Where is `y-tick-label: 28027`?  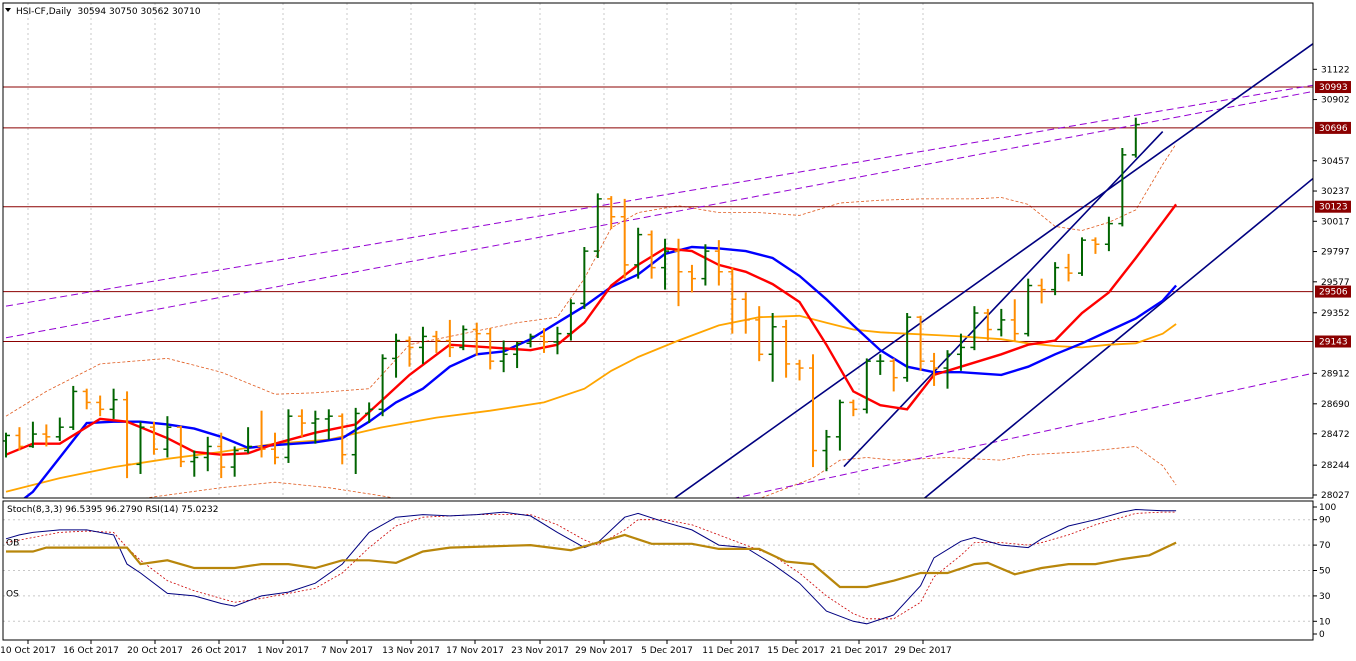
y-tick-label: 28027 is located at coordinates (1335, 496).